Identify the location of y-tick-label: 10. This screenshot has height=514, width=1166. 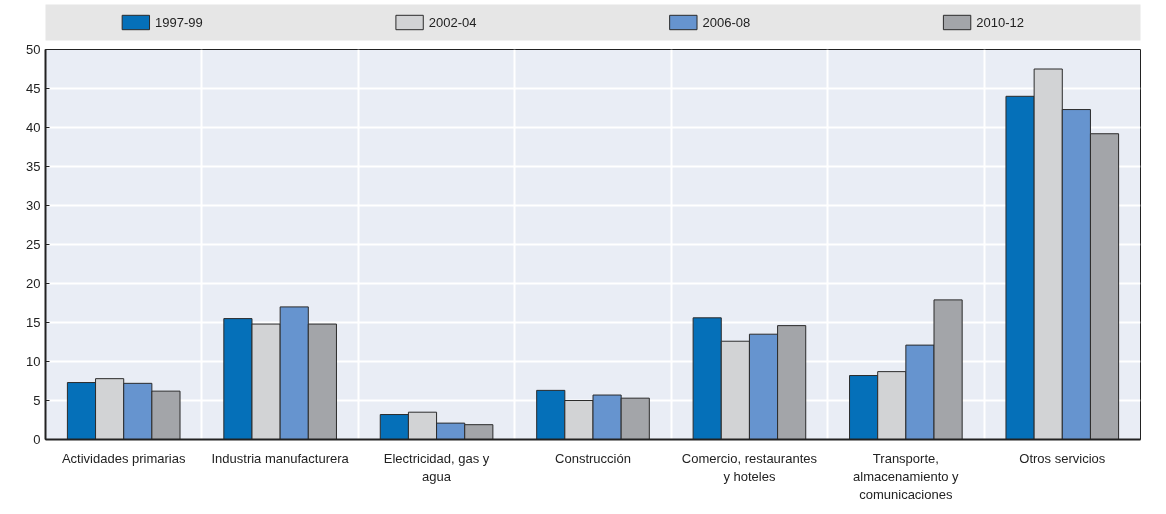
(33, 361).